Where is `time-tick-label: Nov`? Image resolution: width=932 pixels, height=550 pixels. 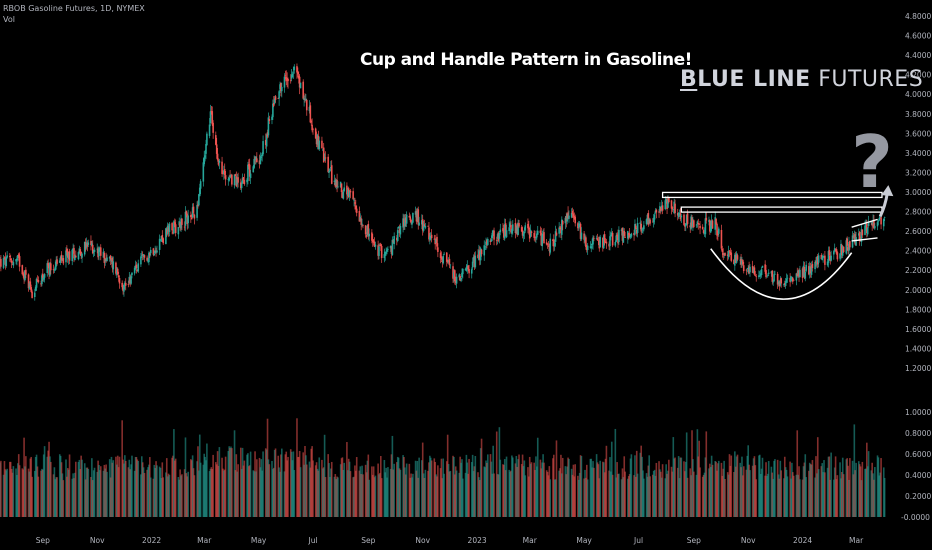 time-tick-label: Nov is located at coordinates (748, 540).